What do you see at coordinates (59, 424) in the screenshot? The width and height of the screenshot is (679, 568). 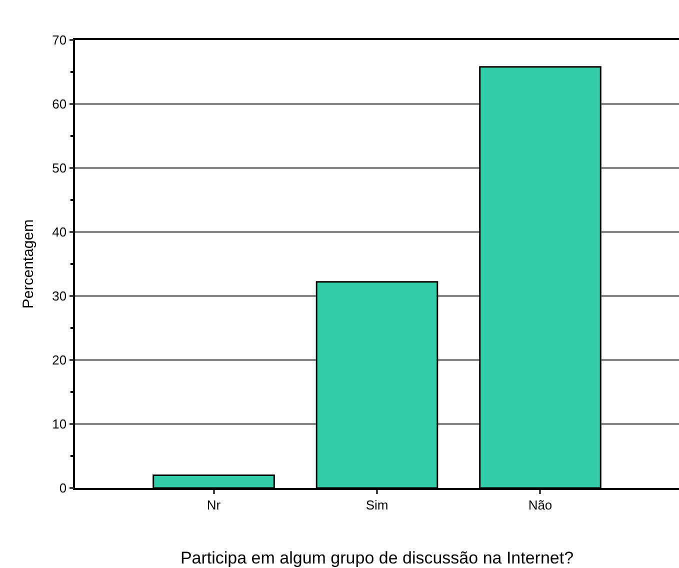 I see `y-tick-label: 10` at bounding box center [59, 424].